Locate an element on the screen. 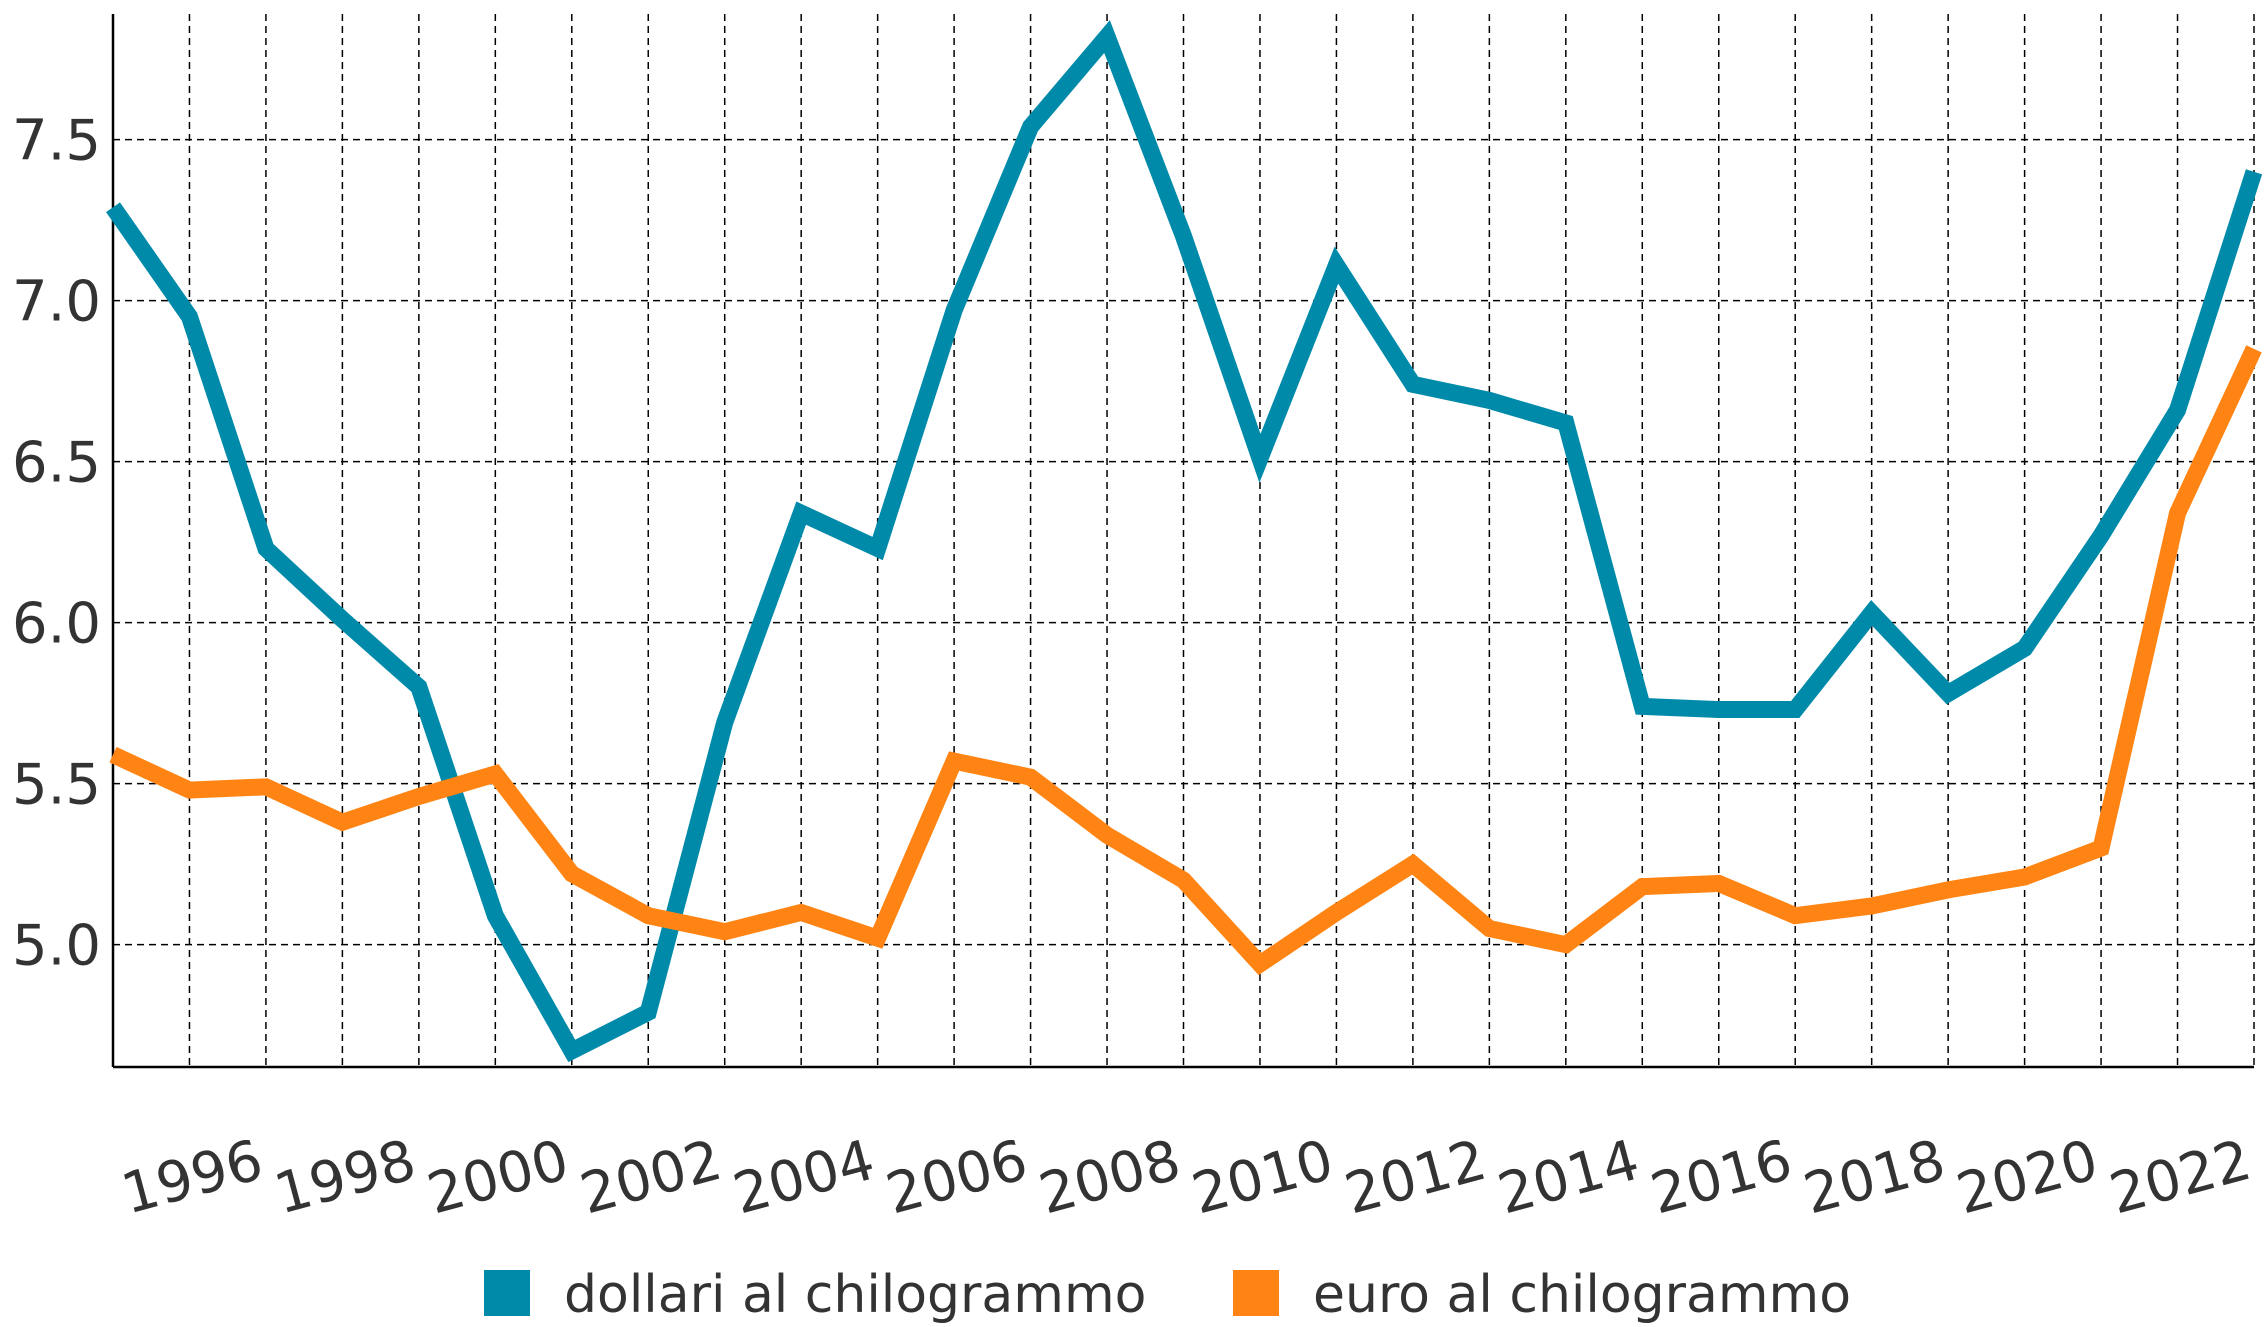 The image size is (2265, 1327). x-tick-label: 2016 is located at coordinates (1721, 1178).